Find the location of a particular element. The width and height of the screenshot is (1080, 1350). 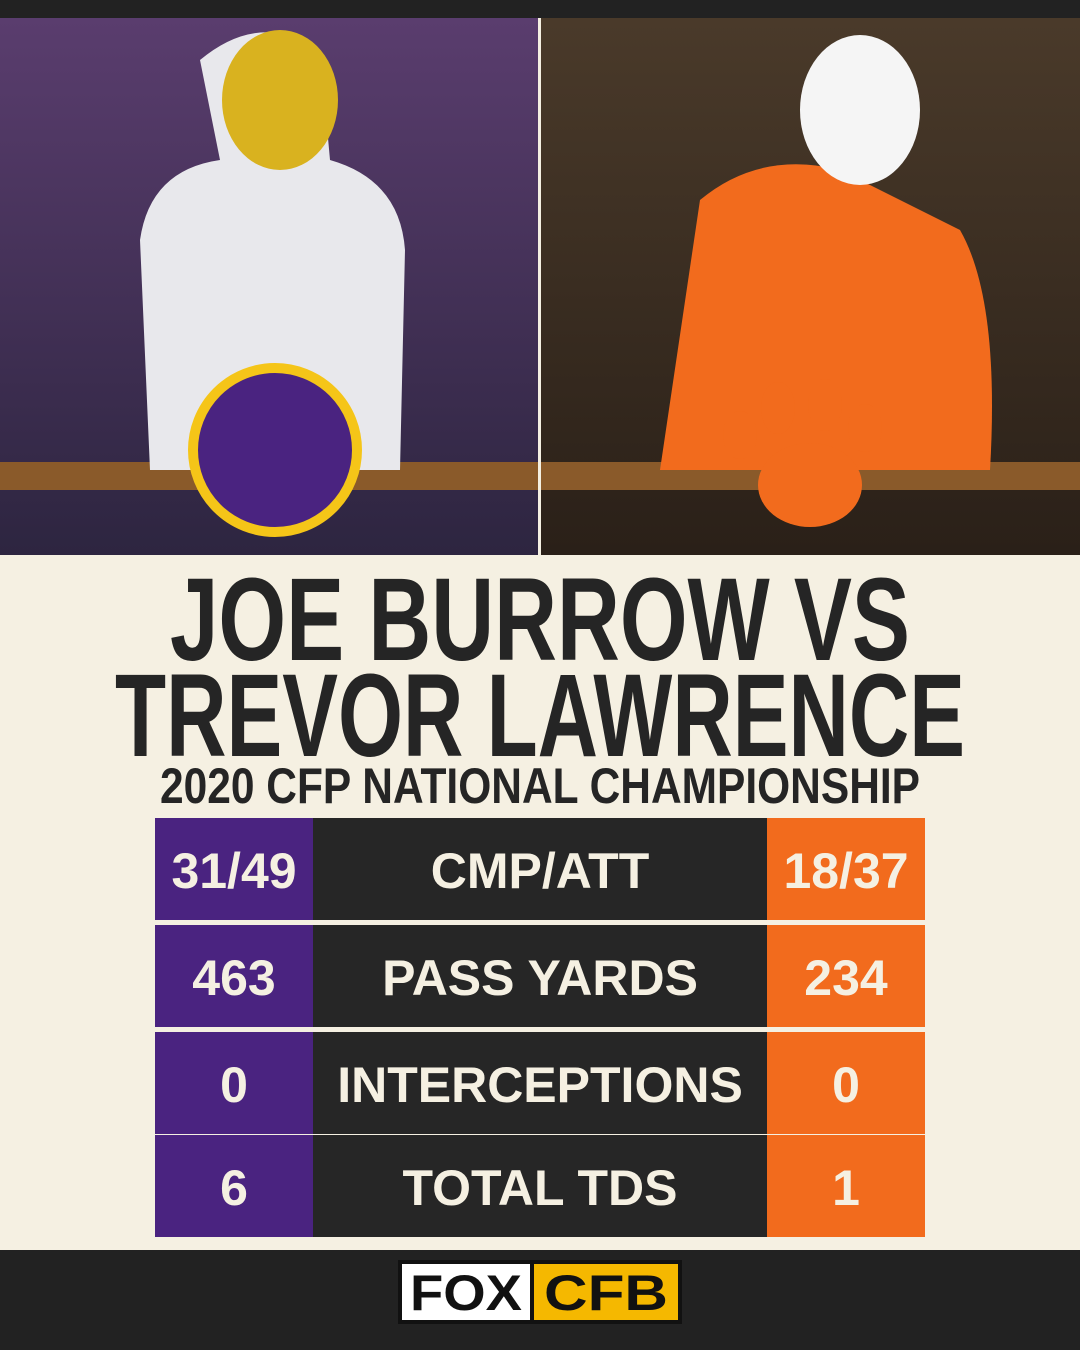

lawrence-figure is located at coordinates (826, 317).